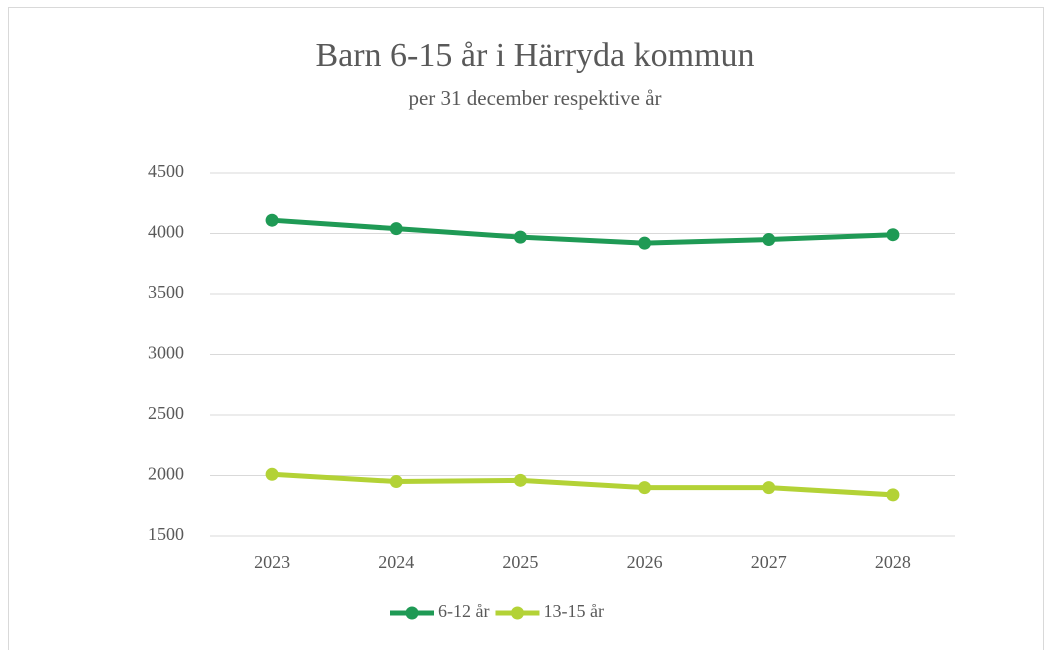  I want to click on chart-title: Barn 6-15 år i Härryda kommun, so click(534, 55).